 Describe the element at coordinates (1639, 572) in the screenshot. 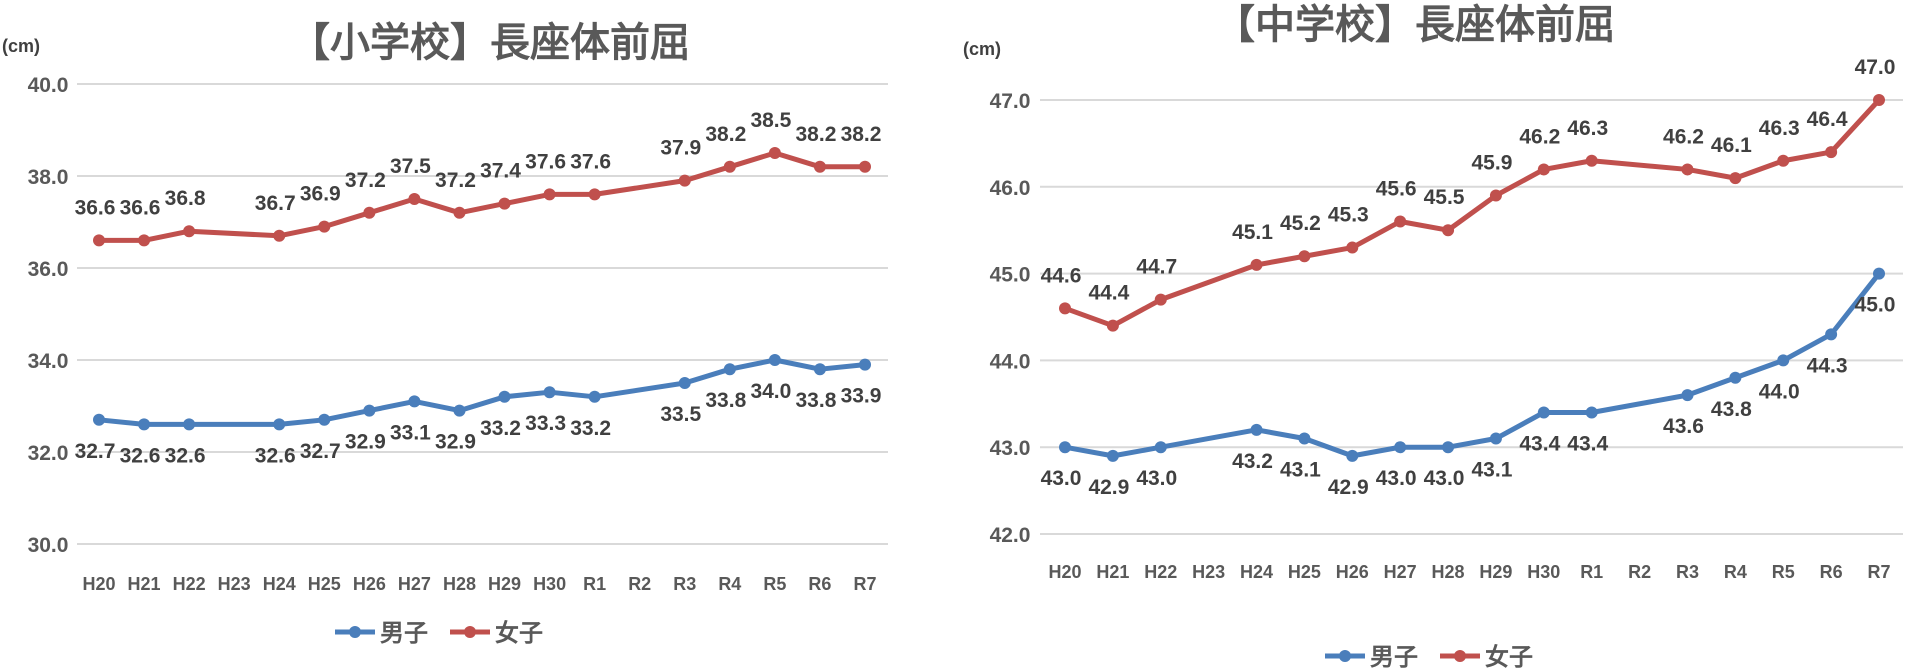

I see `x-tick-label: R2` at that location.